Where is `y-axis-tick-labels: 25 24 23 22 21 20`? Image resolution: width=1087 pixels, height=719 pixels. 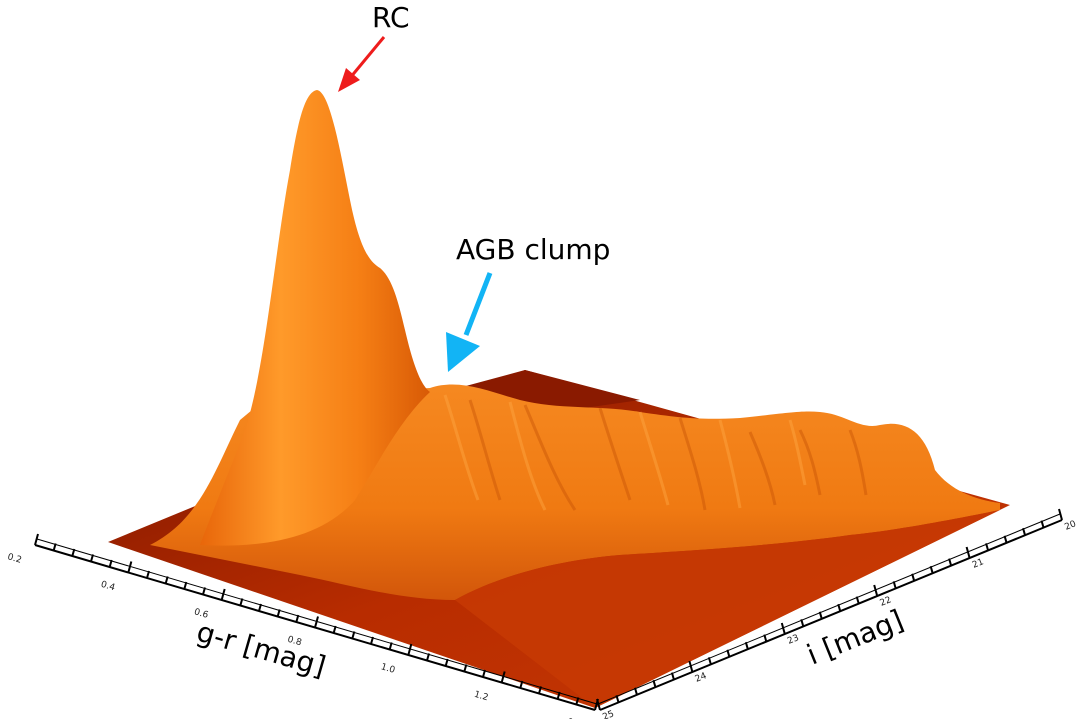 y-axis-tick-labels: 25 24 23 22 21 20 is located at coordinates (839, 619).